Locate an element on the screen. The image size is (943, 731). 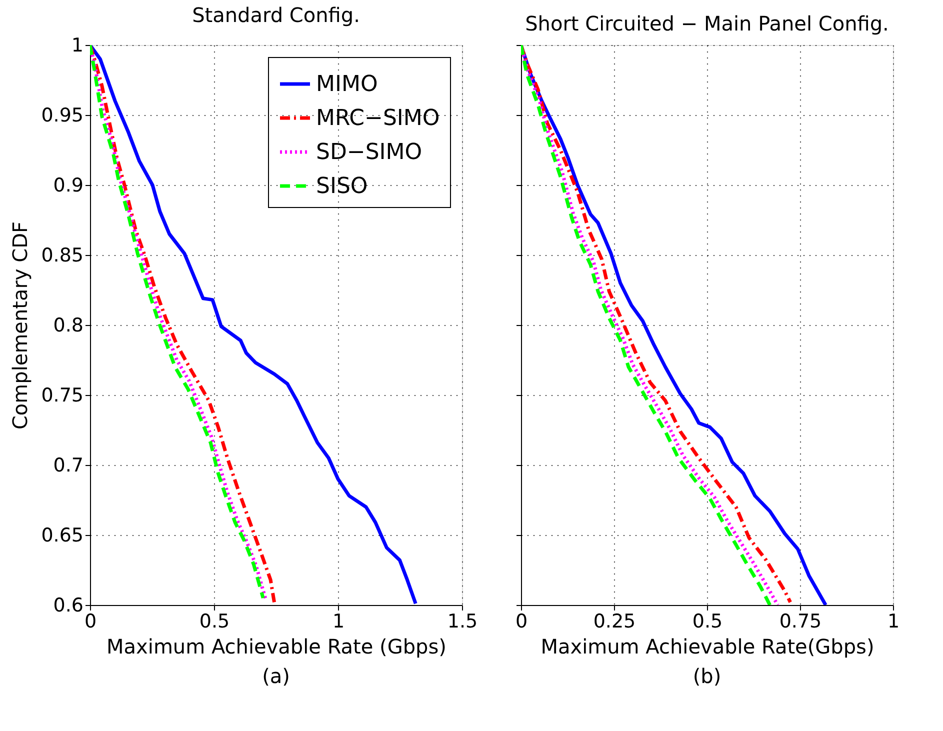
text: (b) is located at coordinates (707, 676).